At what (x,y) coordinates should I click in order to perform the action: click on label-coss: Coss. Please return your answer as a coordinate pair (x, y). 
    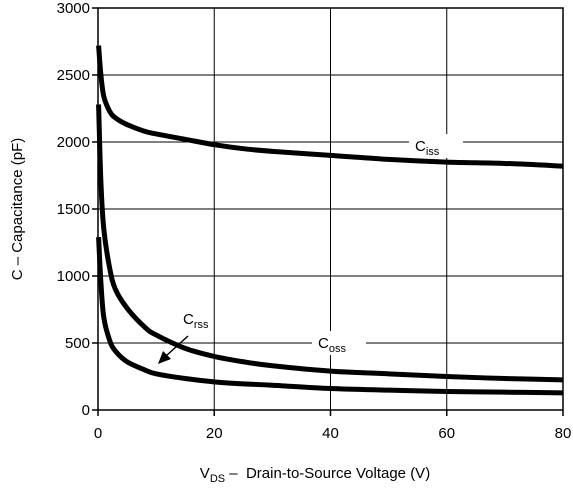
    Looking at the image, I should click on (339, 343).